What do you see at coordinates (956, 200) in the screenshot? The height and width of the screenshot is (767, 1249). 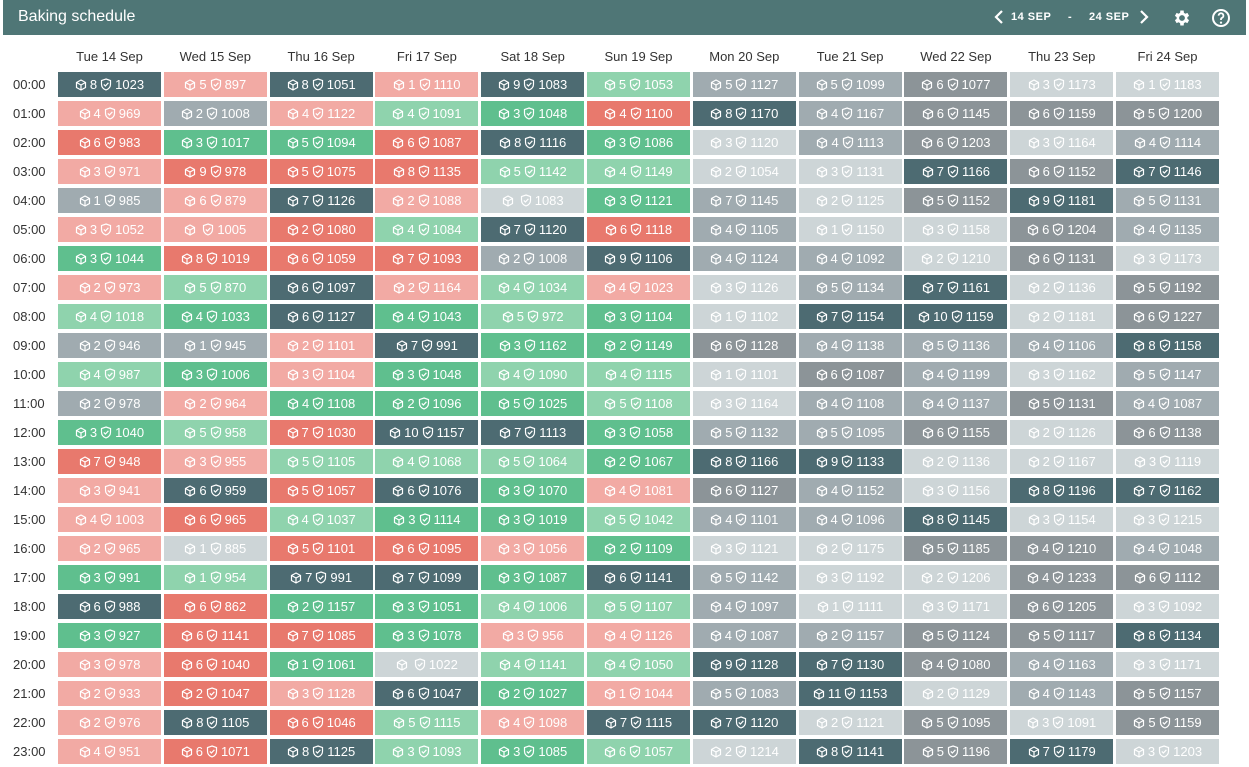 I see `schedule-cell: 5 1152` at bounding box center [956, 200].